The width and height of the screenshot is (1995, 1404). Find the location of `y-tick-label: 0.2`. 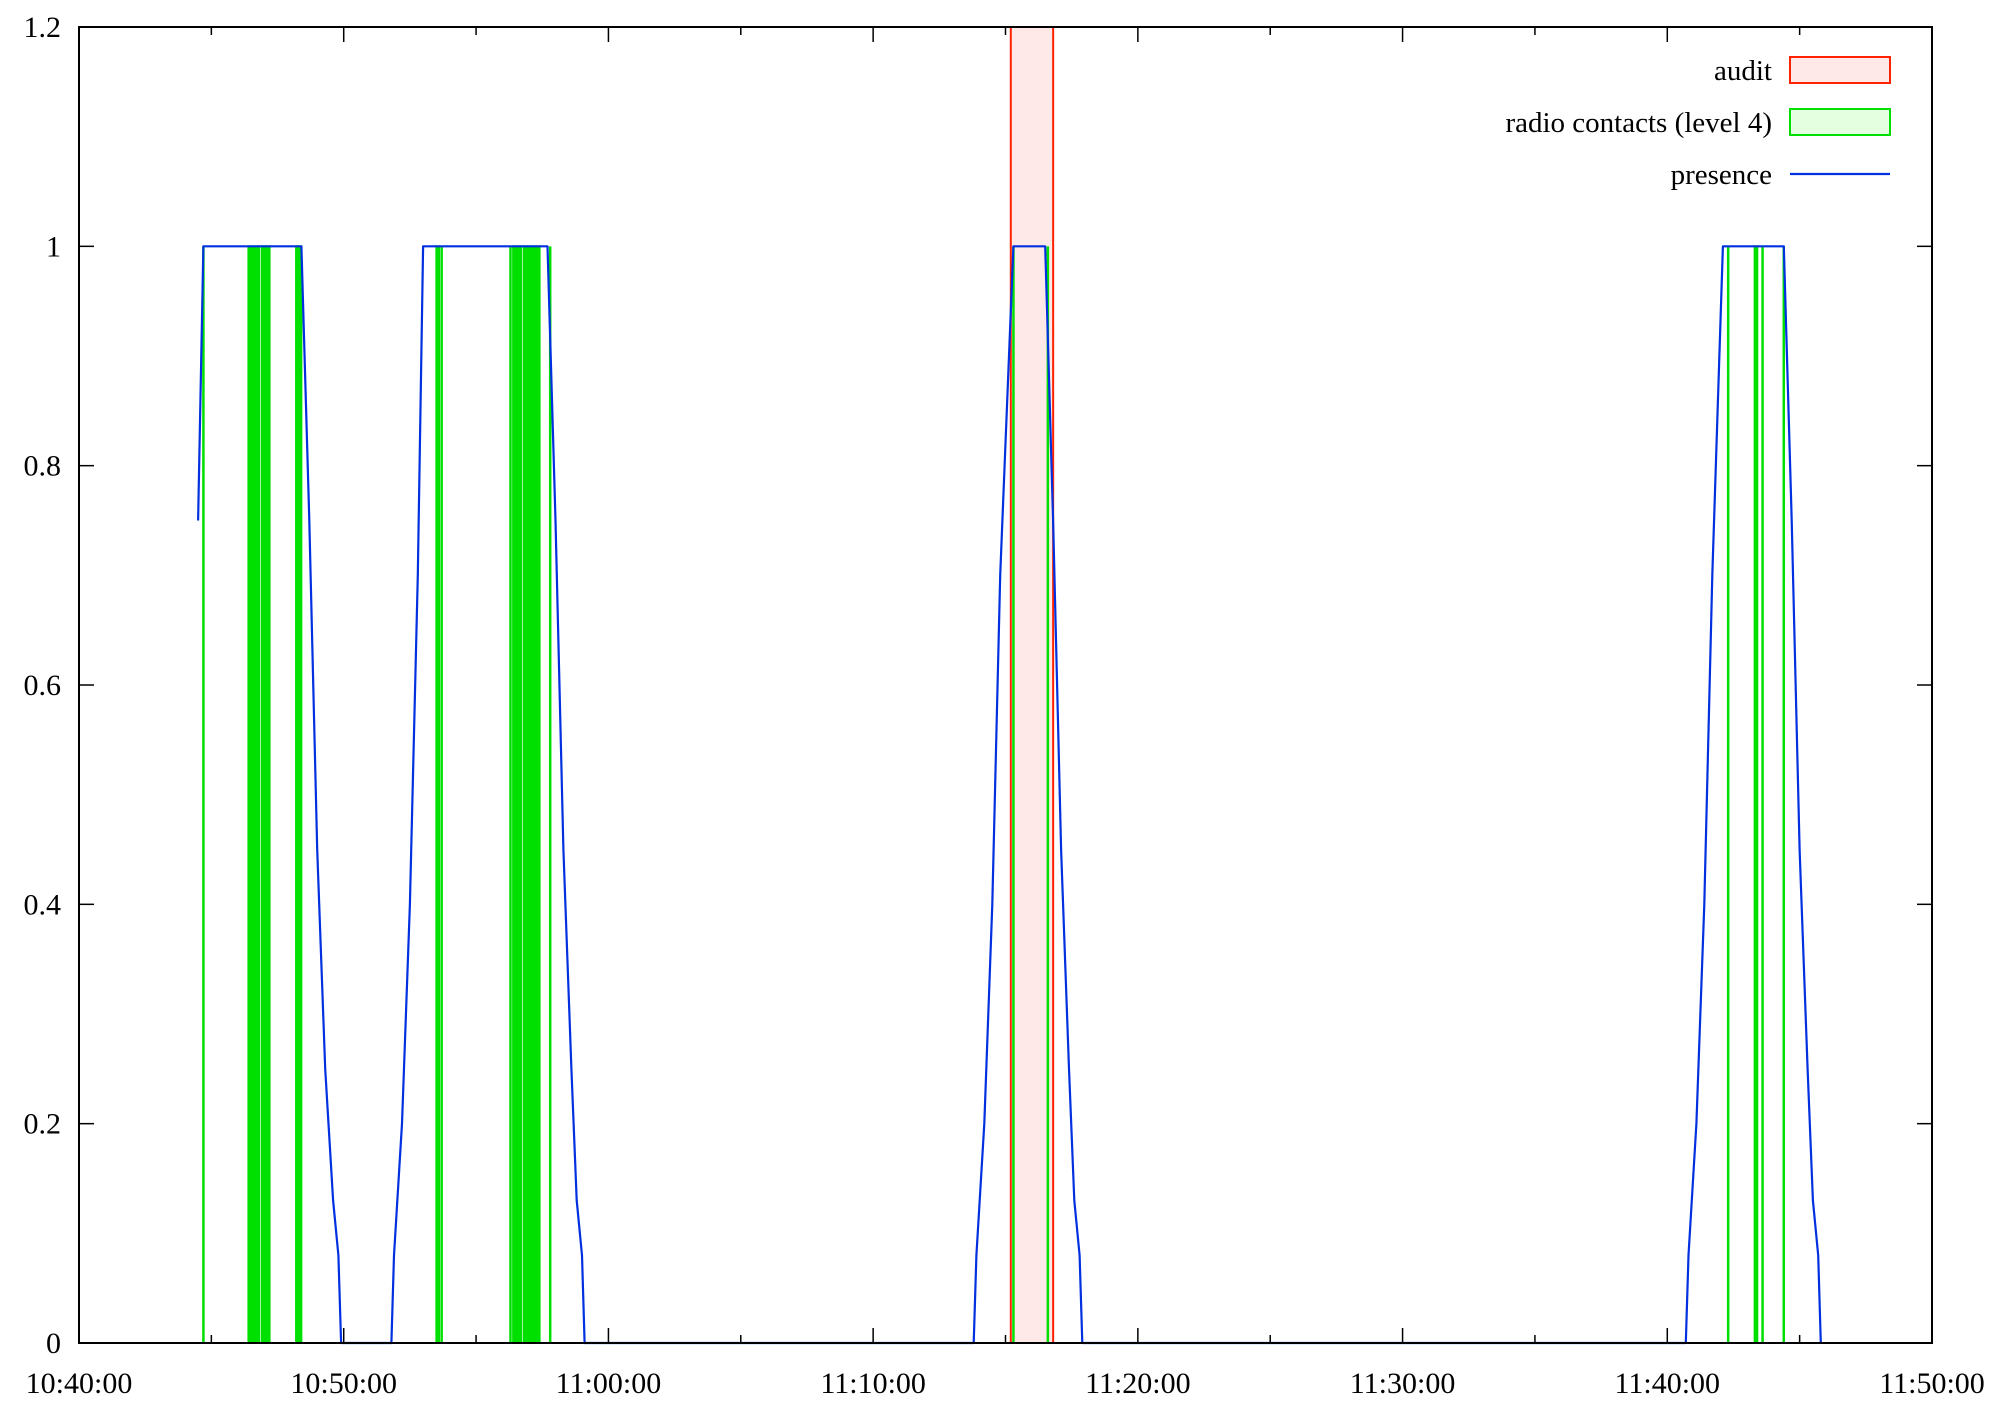

y-tick-label: 0.2 is located at coordinates (43, 1124).